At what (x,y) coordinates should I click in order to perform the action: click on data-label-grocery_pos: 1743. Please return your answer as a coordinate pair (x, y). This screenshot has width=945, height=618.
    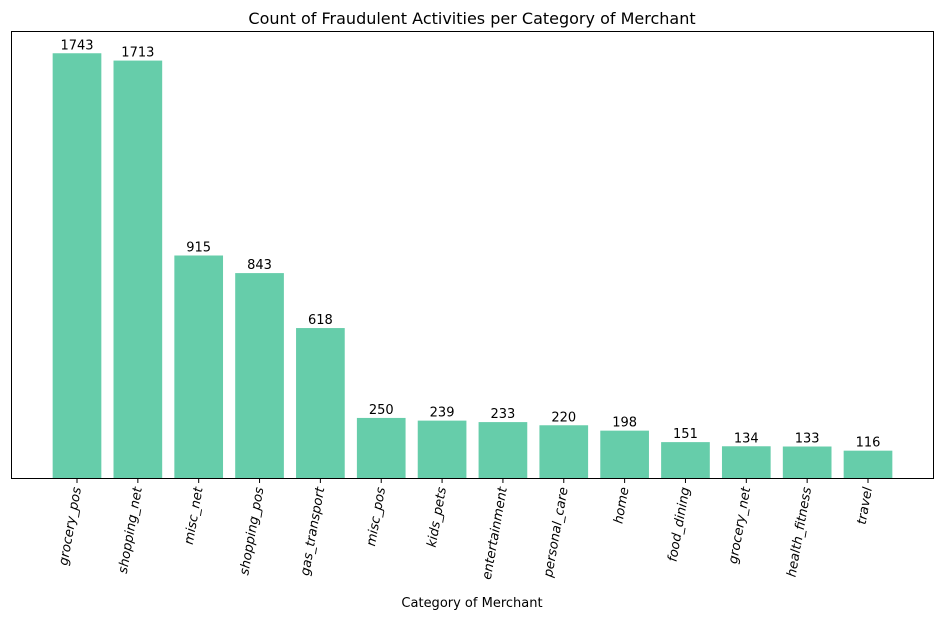
    Looking at the image, I should click on (76, 45).